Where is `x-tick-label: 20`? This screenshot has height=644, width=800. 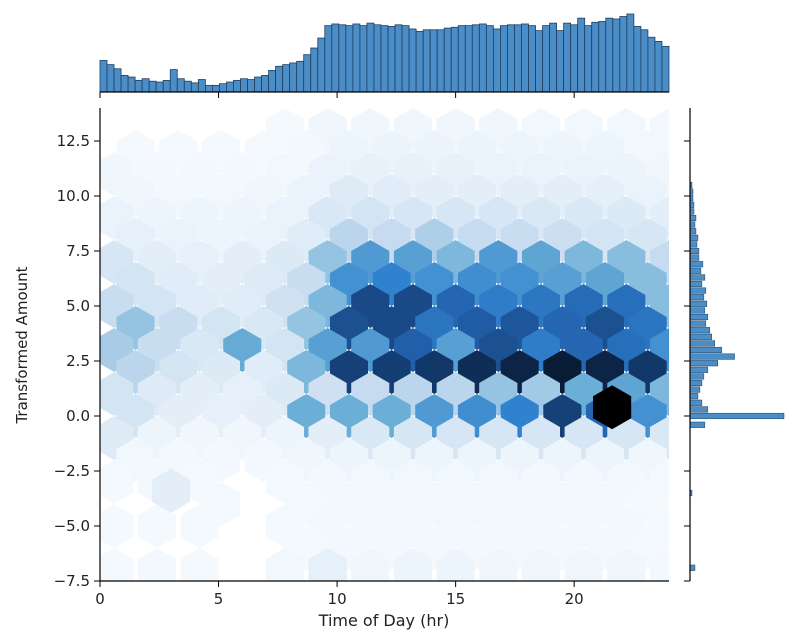
x-tick-label: 20 is located at coordinates (574, 599).